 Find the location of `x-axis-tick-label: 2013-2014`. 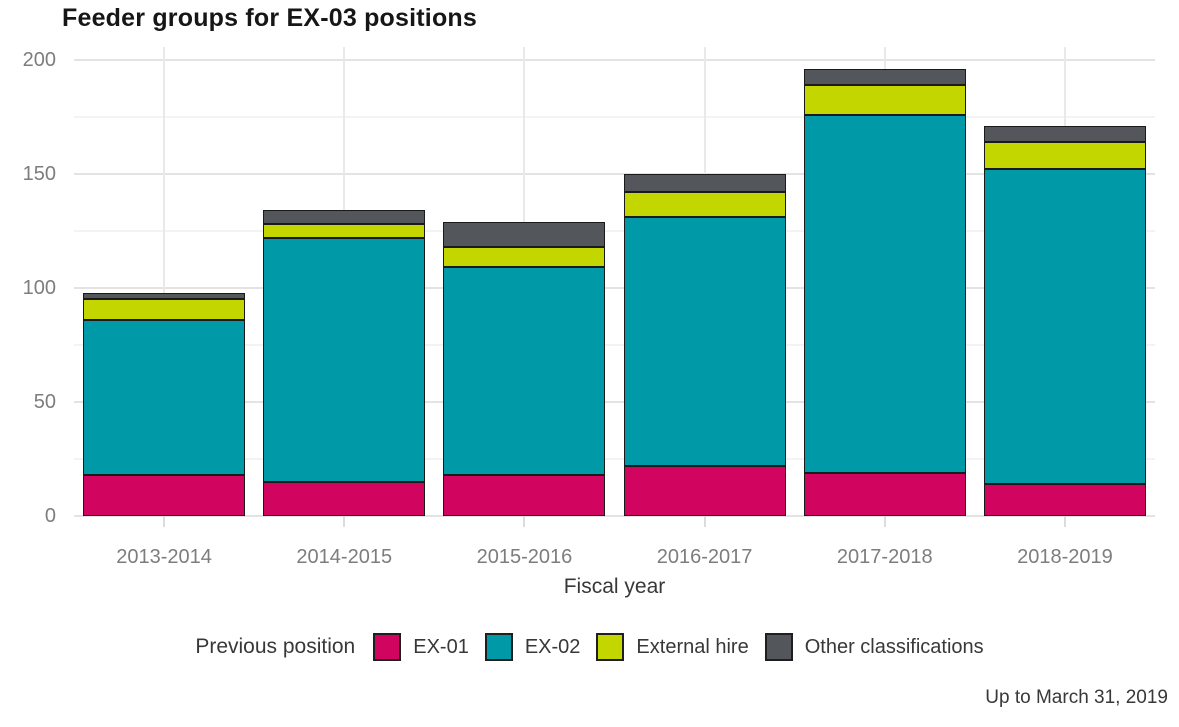

x-axis-tick-label: 2013-2014 is located at coordinates (164, 557).